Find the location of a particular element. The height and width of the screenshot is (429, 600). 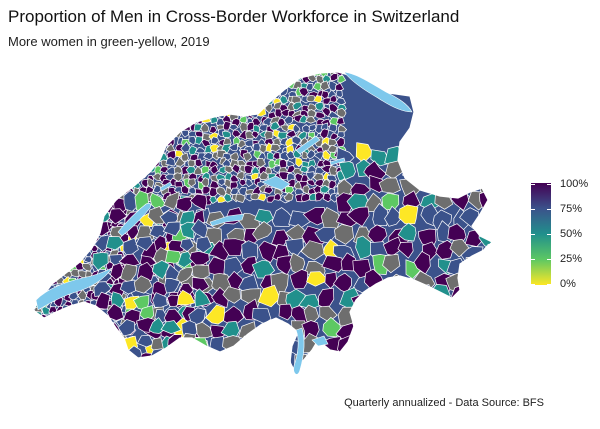

lake-walen is located at coordinates (337, 161).